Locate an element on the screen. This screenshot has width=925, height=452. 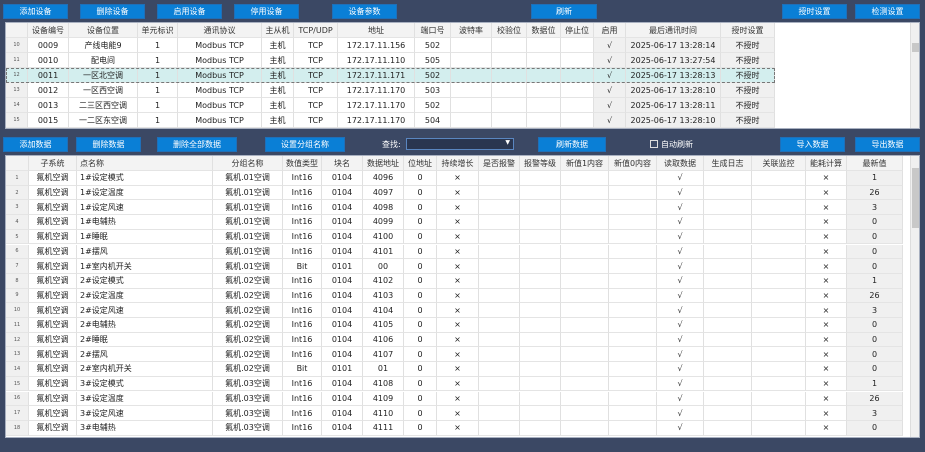
column-header: 最后通讯时间 is located at coordinates (673, 30).